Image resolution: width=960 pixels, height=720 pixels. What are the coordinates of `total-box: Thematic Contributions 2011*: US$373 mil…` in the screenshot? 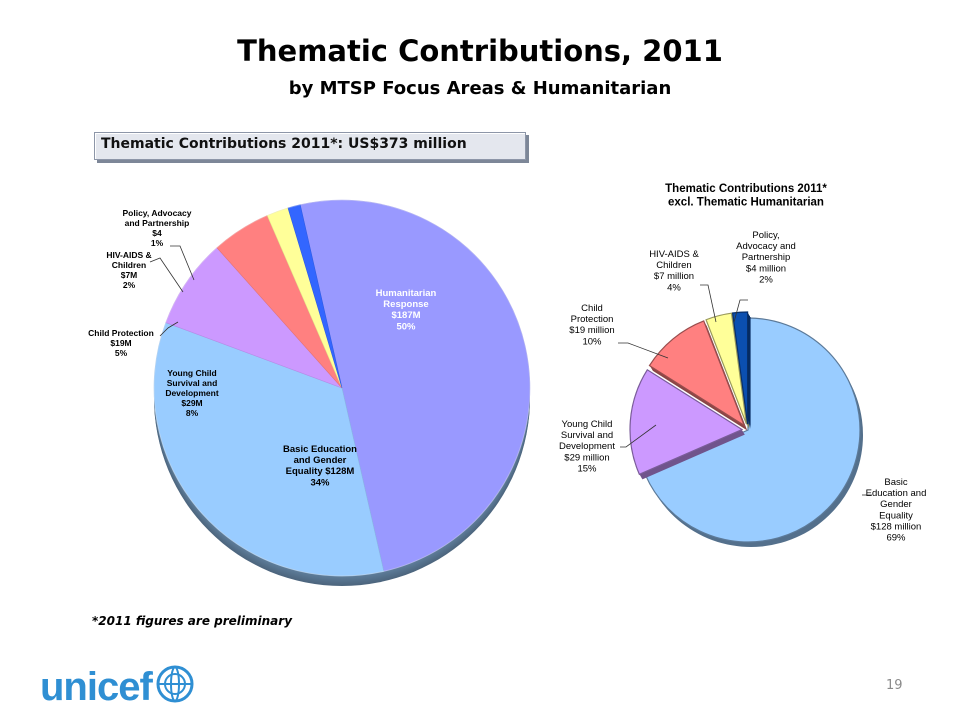 It's located at (310, 146).